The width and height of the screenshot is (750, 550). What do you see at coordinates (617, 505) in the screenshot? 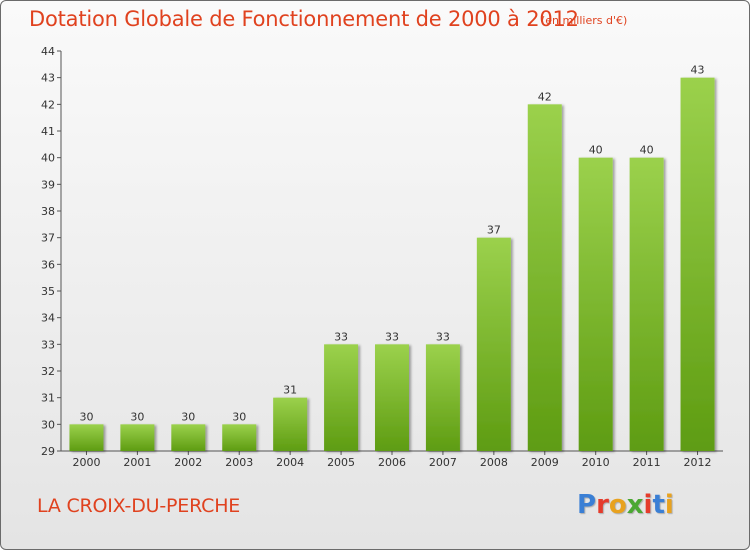
I see `logo-letter: o` at bounding box center [617, 505].